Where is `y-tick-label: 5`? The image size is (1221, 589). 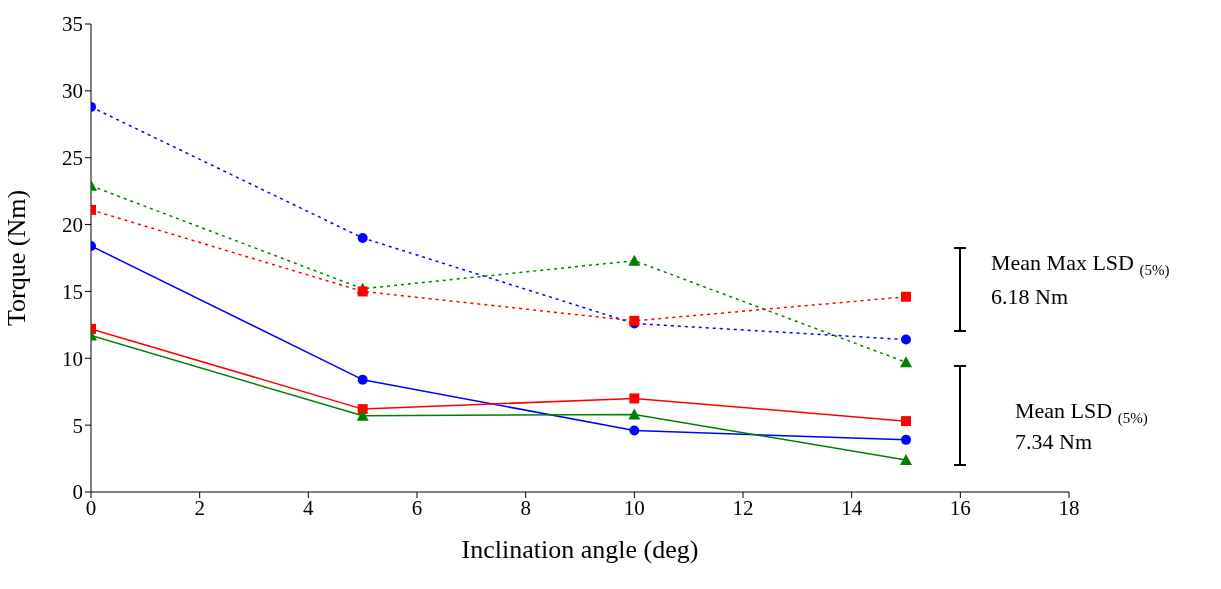 y-tick-label: 5 is located at coordinates (77, 425).